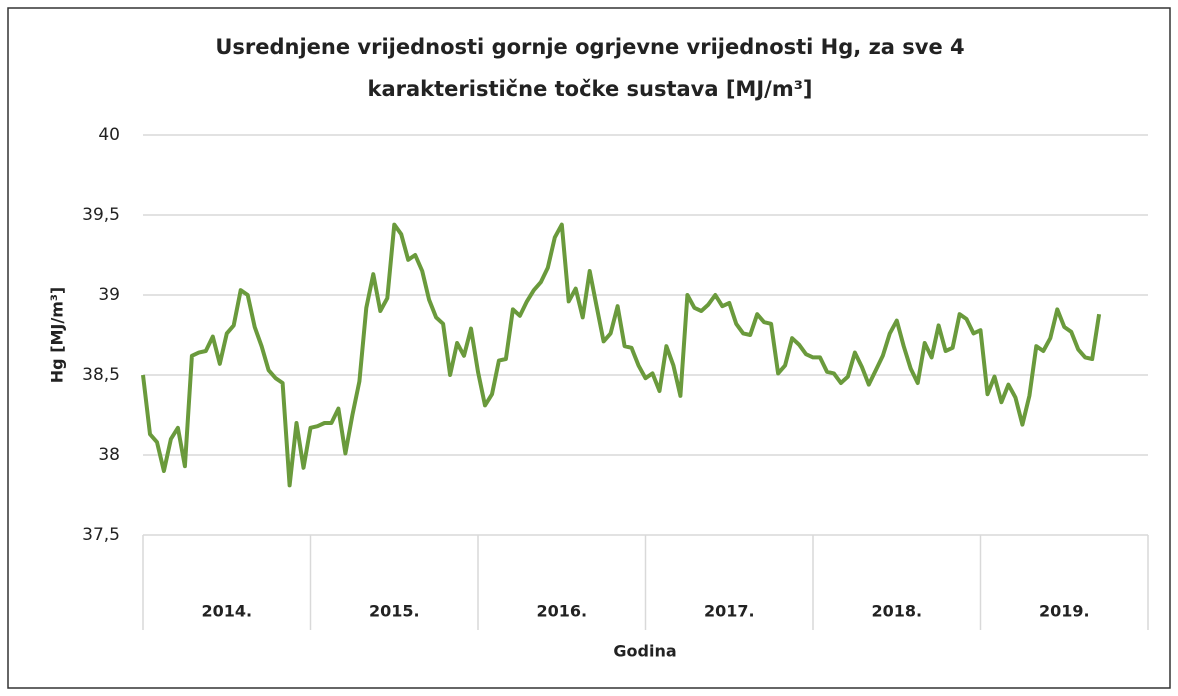  I want to click on x-tick-label: 2015., so click(394, 611).